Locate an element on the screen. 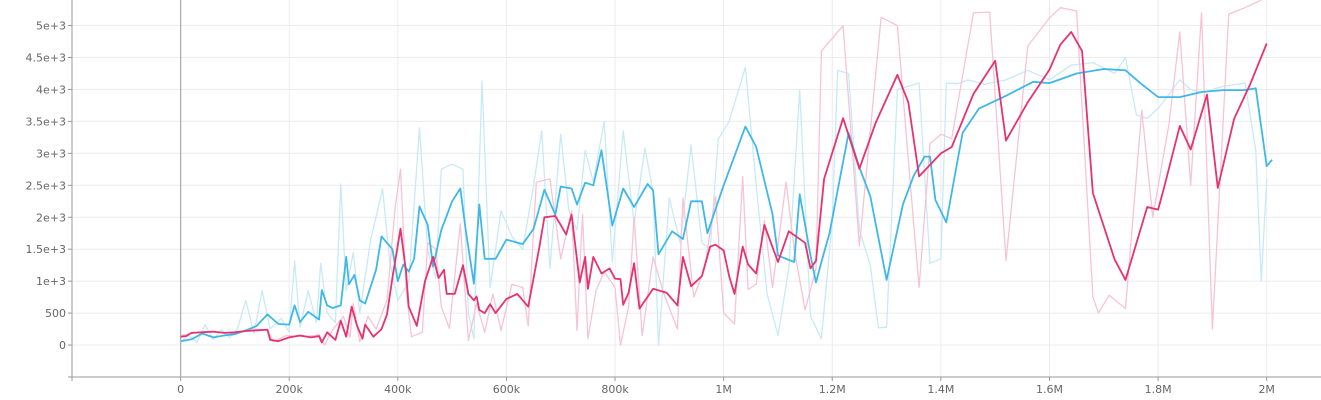  x-tick-labels: 0 200k 400k 600k 800k 1M 1.2M 1.4M 1.6M 1.8M 2M is located at coordinates (726, 389).